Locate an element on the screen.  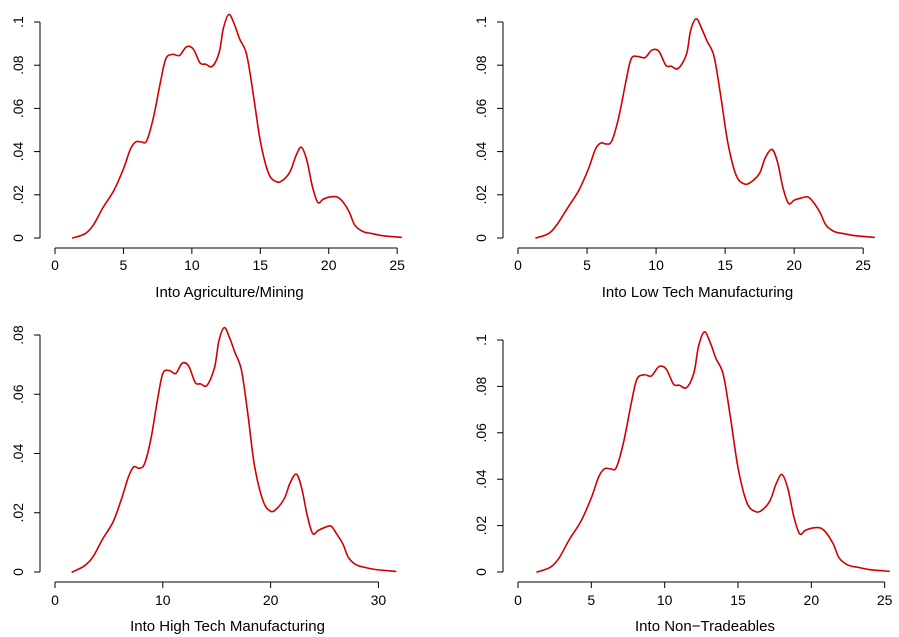
x-axis-label: Into Non−Tradeables is located at coordinates (705, 626).